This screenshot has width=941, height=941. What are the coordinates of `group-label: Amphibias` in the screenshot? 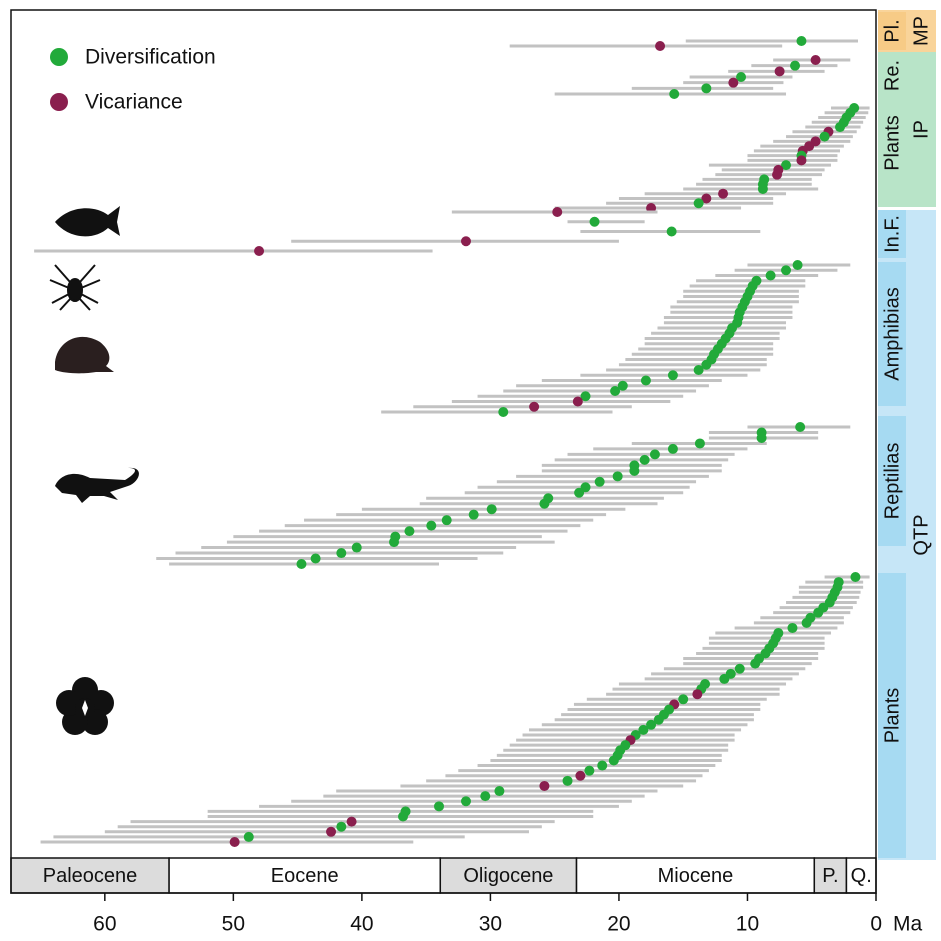 It's located at (892, 333).